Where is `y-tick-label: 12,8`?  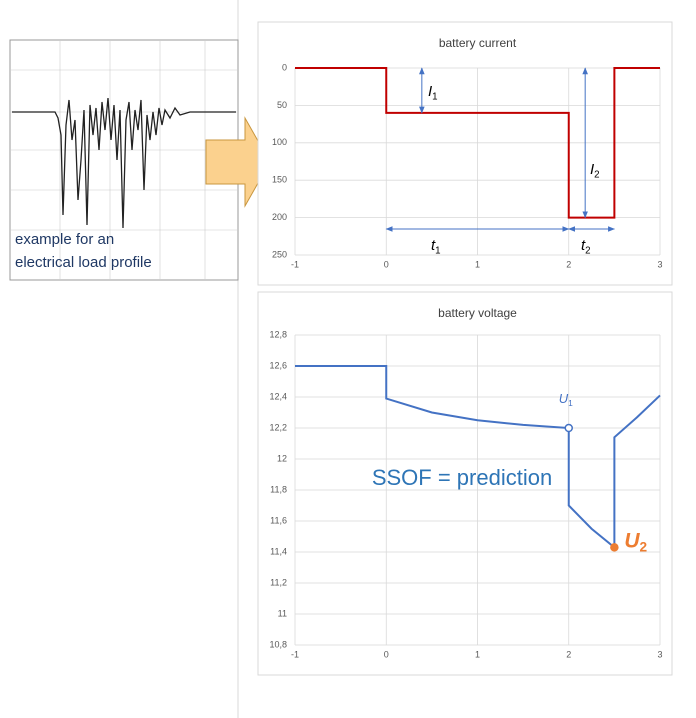 y-tick-label: 12,8 is located at coordinates (278, 334).